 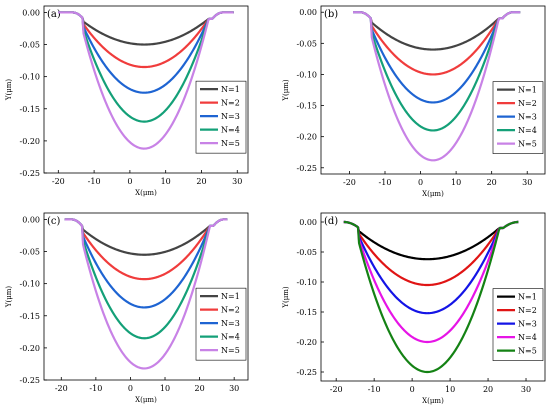 What do you see at coordinates (331, 14) in the screenshot?
I see `panel-label: (b)` at bounding box center [331, 14].